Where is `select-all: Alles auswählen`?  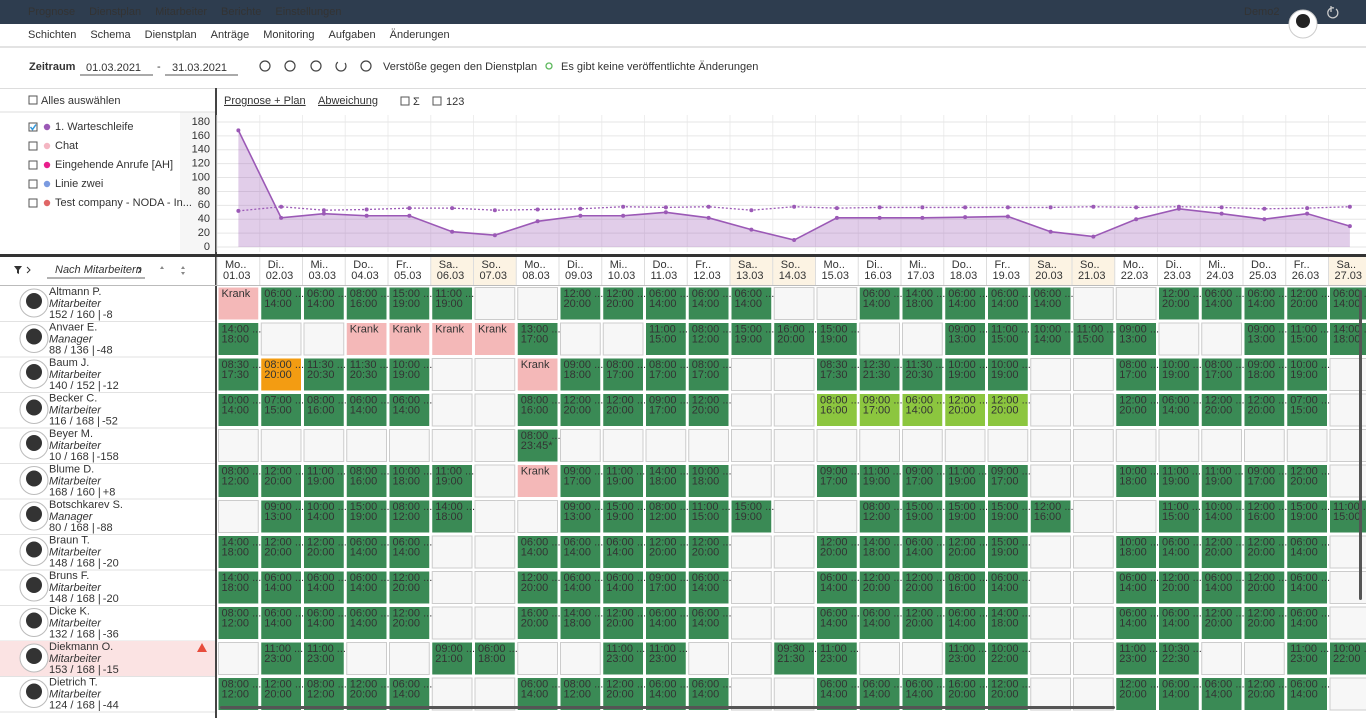 select-all: Alles auswählen is located at coordinates (81, 101).